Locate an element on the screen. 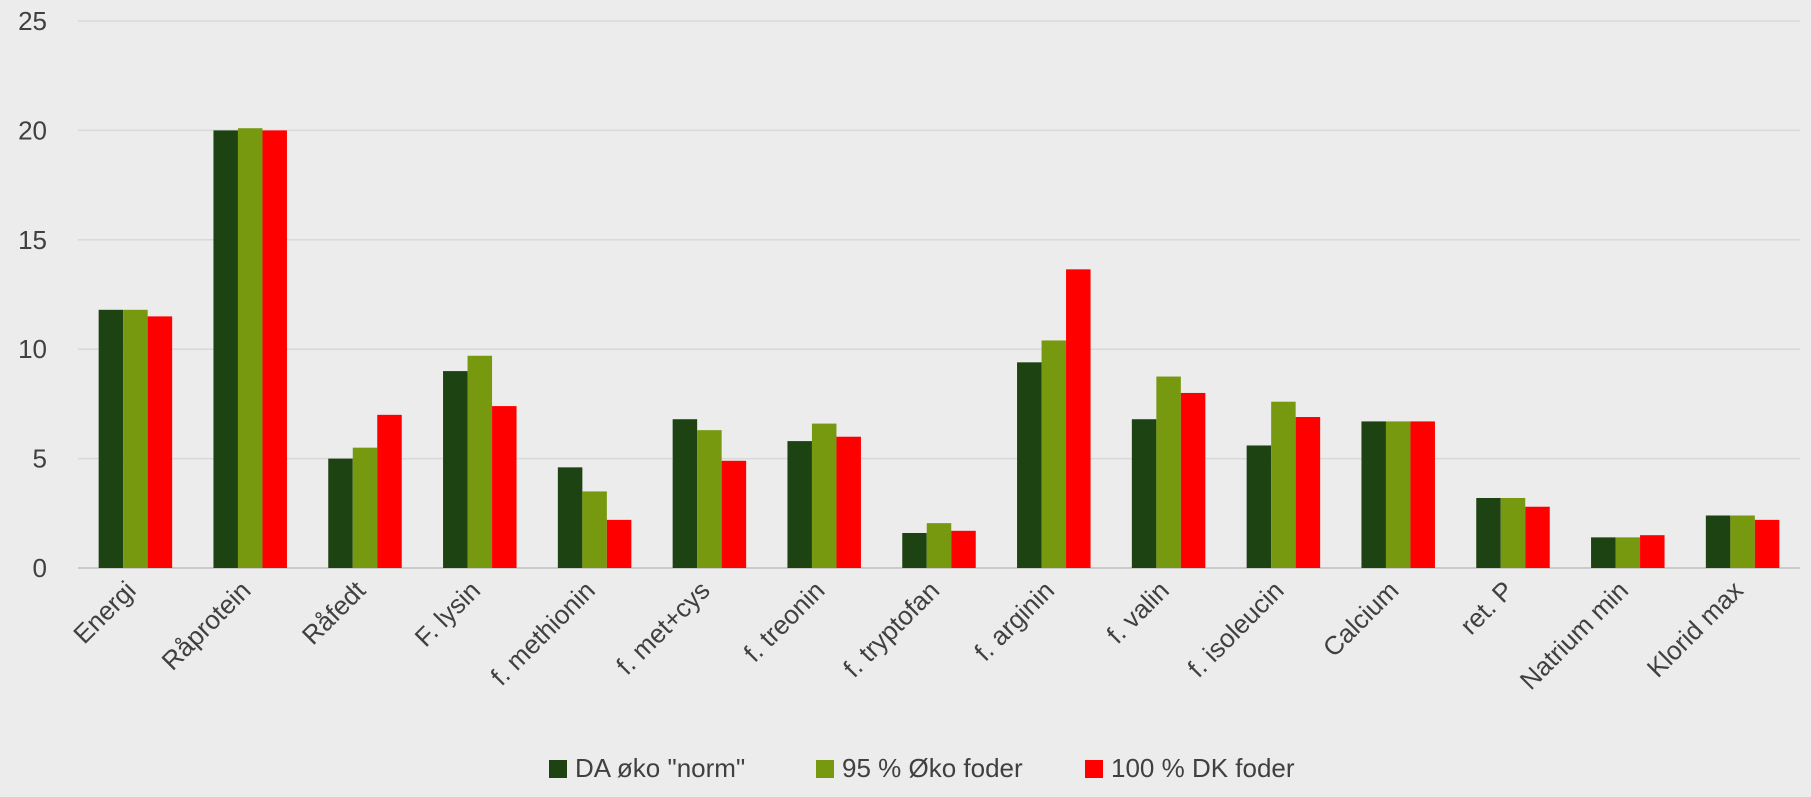  x-tick-label: f. met+cys is located at coordinates (663, 628).